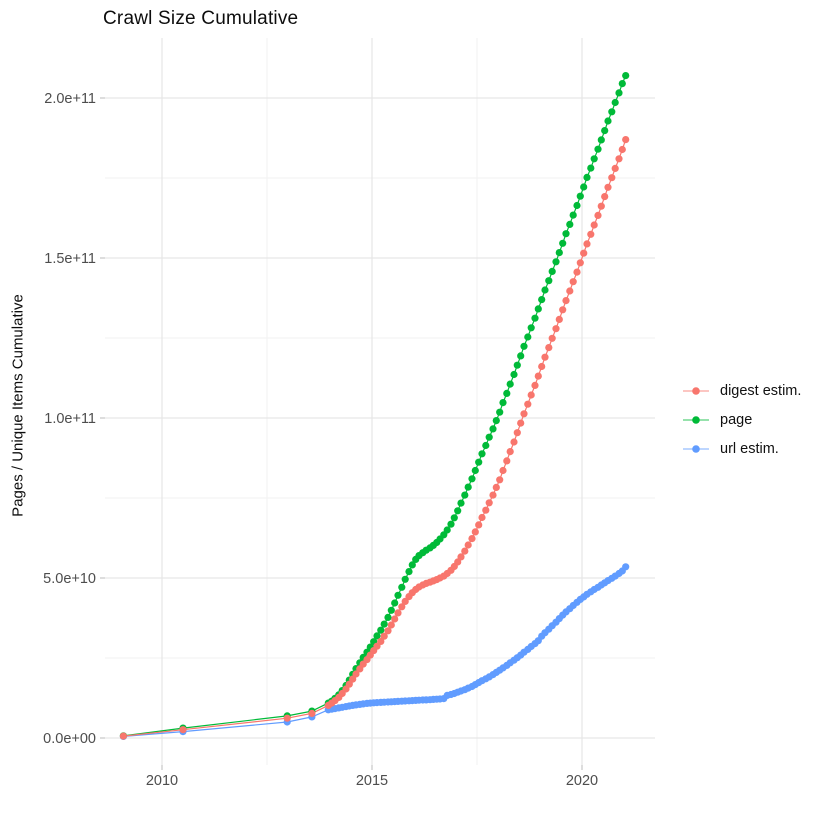 Image resolution: width=826 pixels, height=832 pixels. Describe the element at coordinates (761, 390) in the screenshot. I see `legend-label: digest estim.` at that location.